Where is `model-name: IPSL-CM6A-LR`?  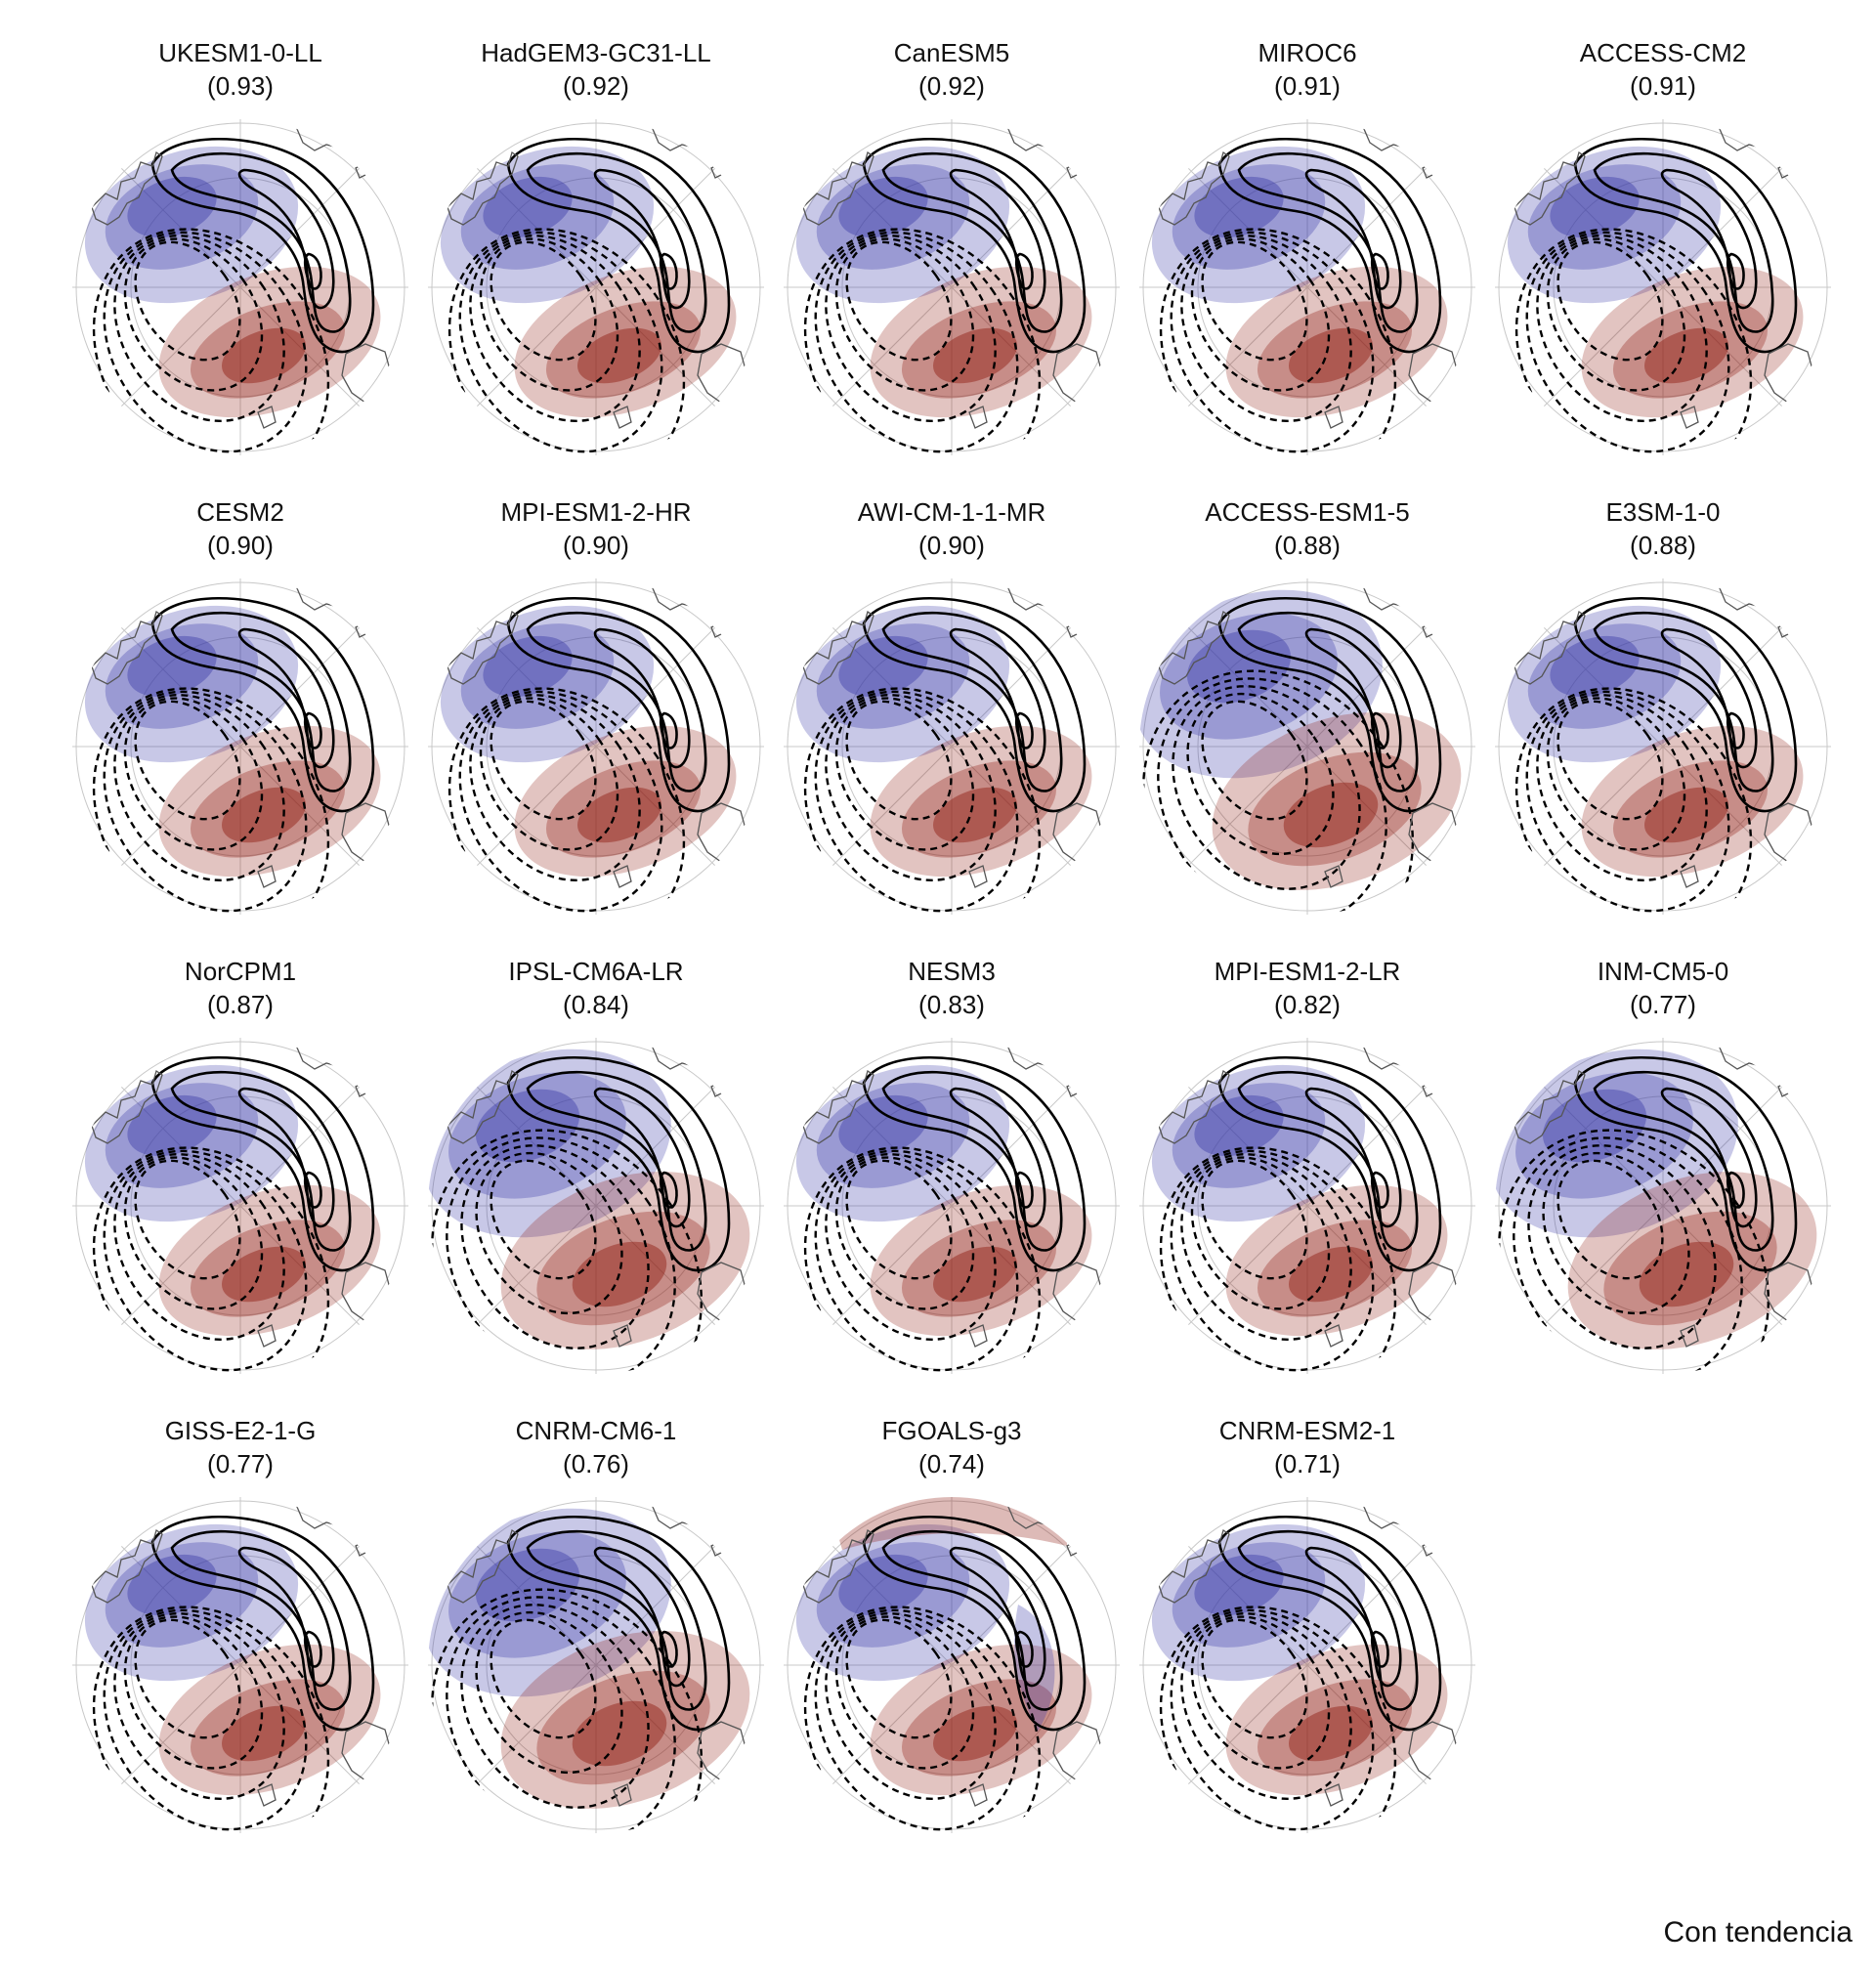
model-name: IPSL-CM6A-LR is located at coordinates (596, 971).